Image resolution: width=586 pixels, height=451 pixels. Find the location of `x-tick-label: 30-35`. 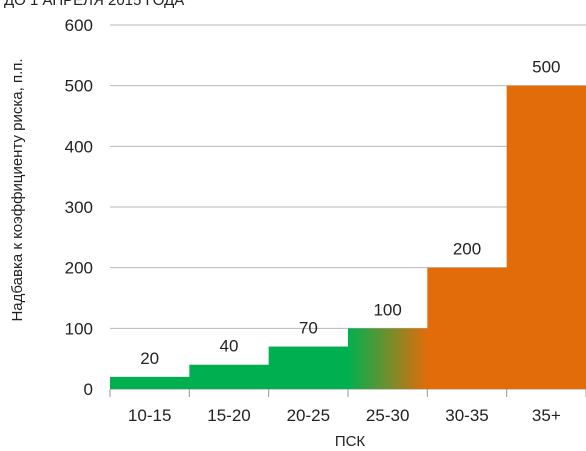

x-tick-label: 30-35 is located at coordinates (466, 415).